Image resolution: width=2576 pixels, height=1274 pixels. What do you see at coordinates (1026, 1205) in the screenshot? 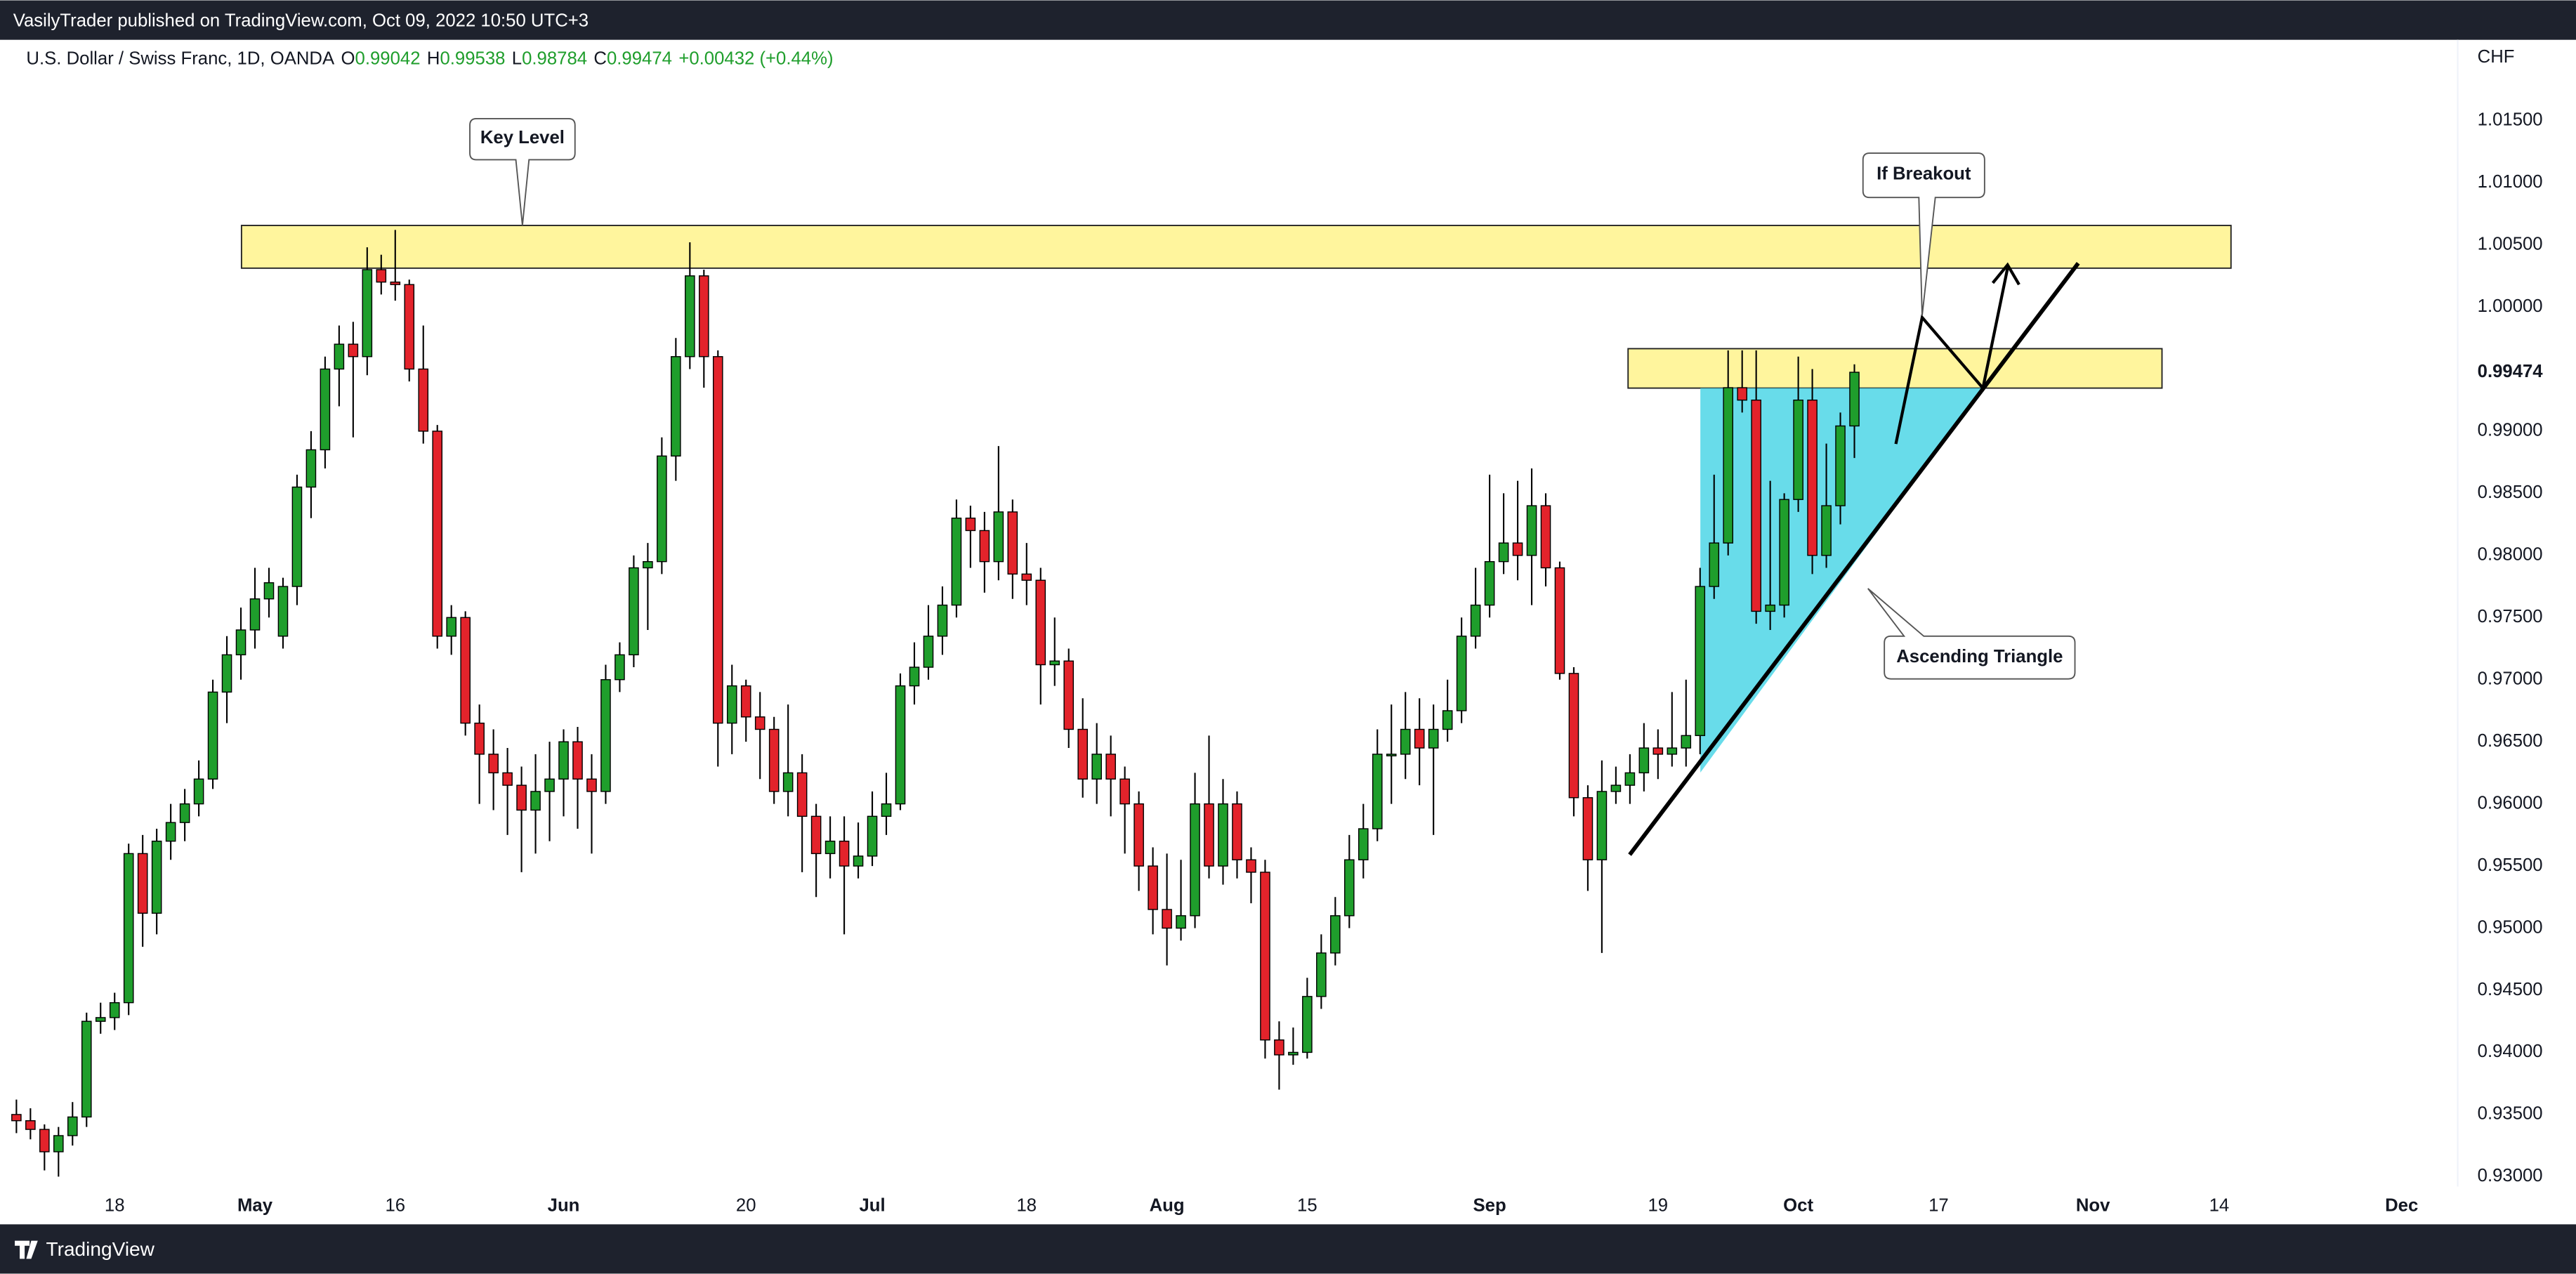
I see `x-tick-label: 18` at bounding box center [1026, 1205].